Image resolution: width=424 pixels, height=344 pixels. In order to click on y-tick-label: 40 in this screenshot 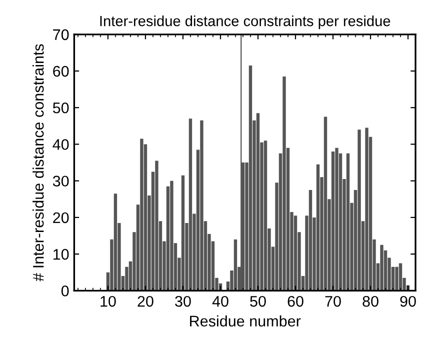, I will do `click(60, 144)`.